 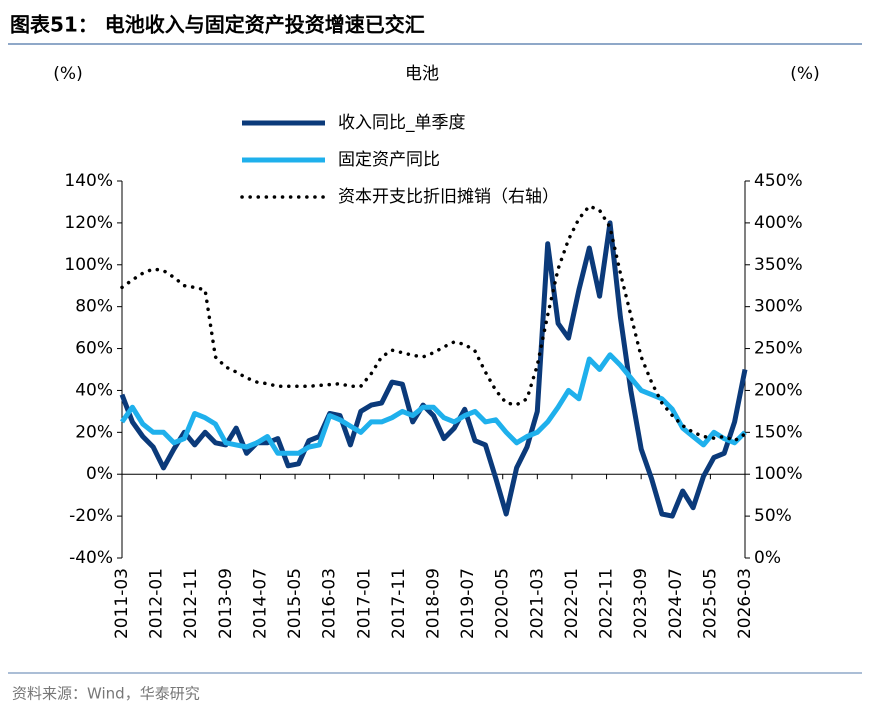 What do you see at coordinates (572, 603) in the screenshot?
I see `x-tick-label: 2022-01` at bounding box center [572, 603].